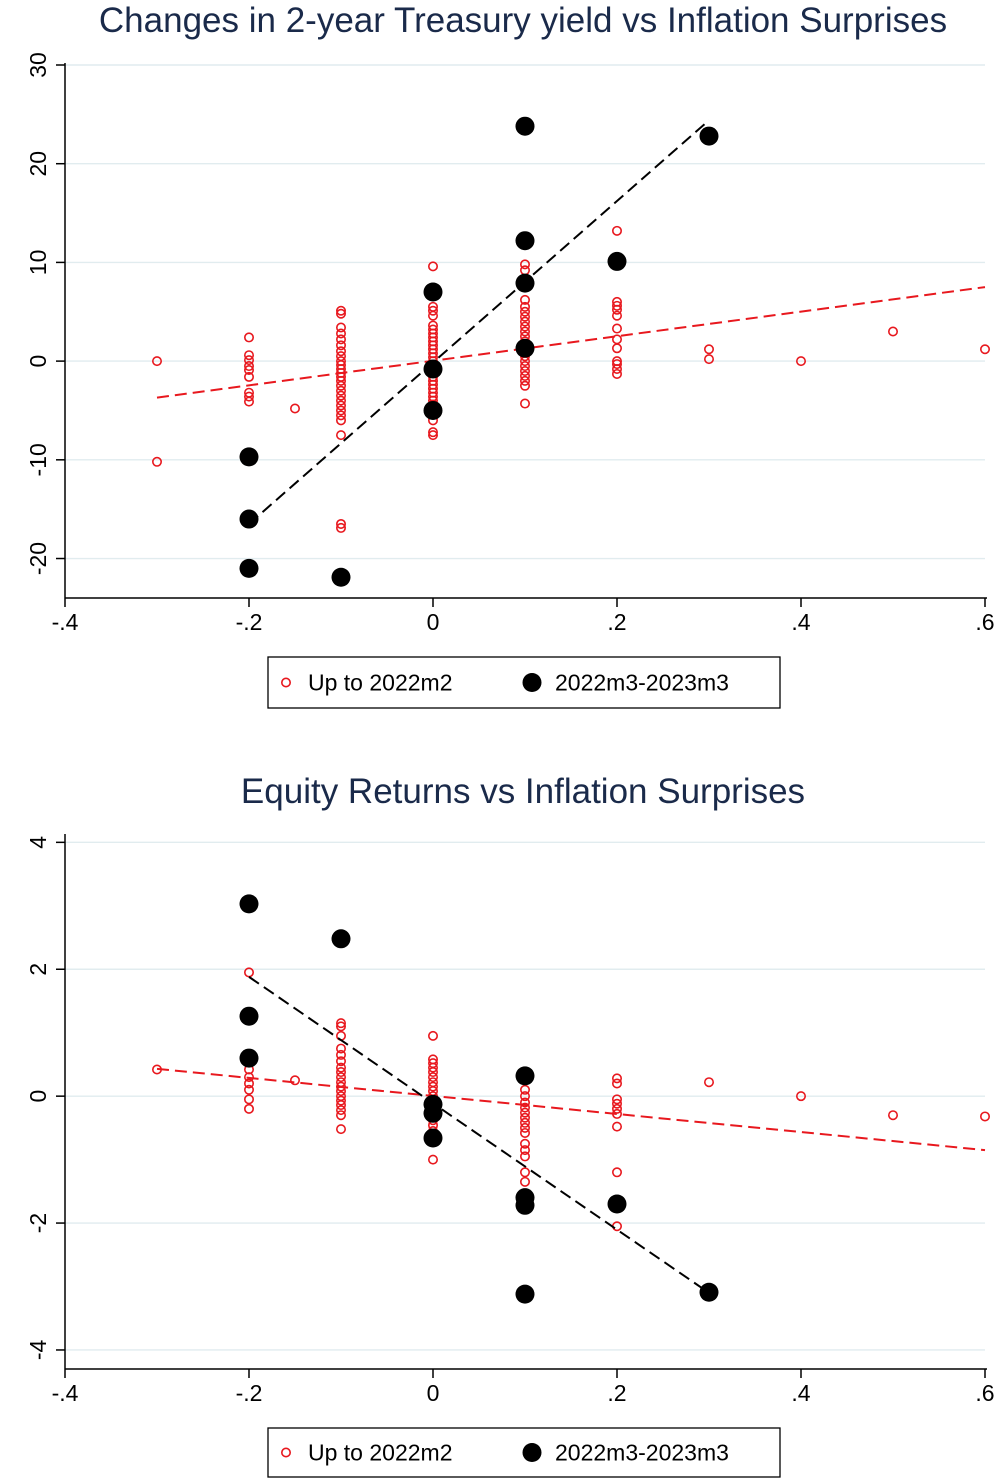  What do you see at coordinates (38, 1096) in the screenshot?
I see `y-tick-label: 0` at bounding box center [38, 1096].